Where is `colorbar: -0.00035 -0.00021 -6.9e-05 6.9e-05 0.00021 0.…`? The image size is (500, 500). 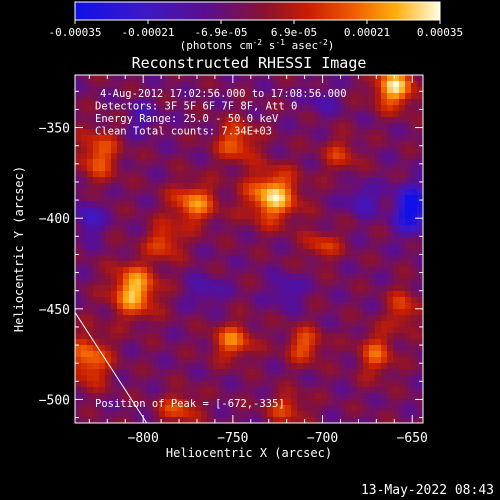
colorbar: -0.00035 -0.00021 -6.9e-05 6.9e-05 0.00021 0.… is located at coordinates (256, 26).